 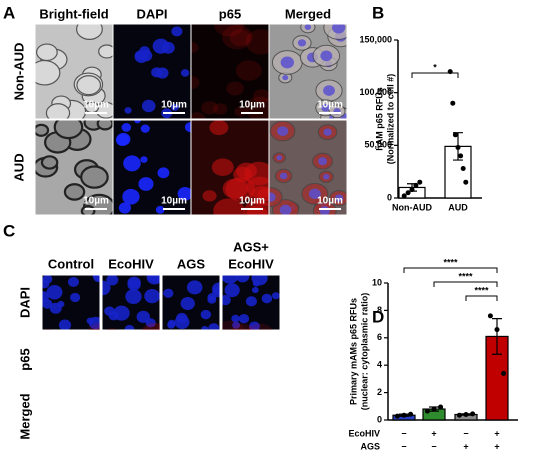 I want to click on y-axis-title: (Normalized to cell #), so click(x=390, y=119).